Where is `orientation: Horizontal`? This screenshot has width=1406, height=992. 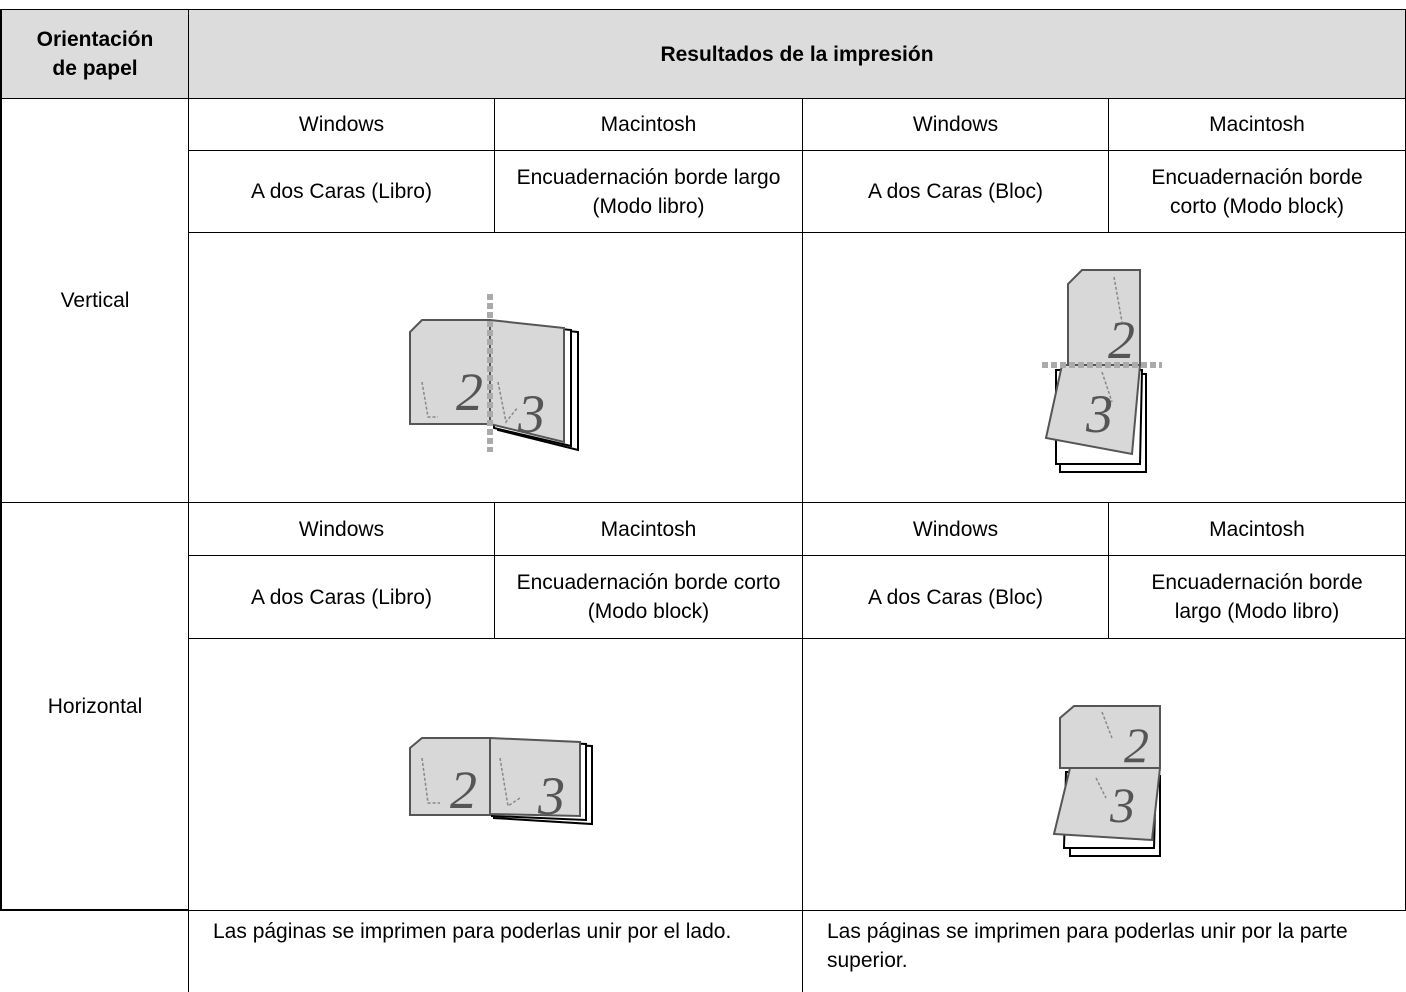
orientation: Horizontal is located at coordinates (94, 707).